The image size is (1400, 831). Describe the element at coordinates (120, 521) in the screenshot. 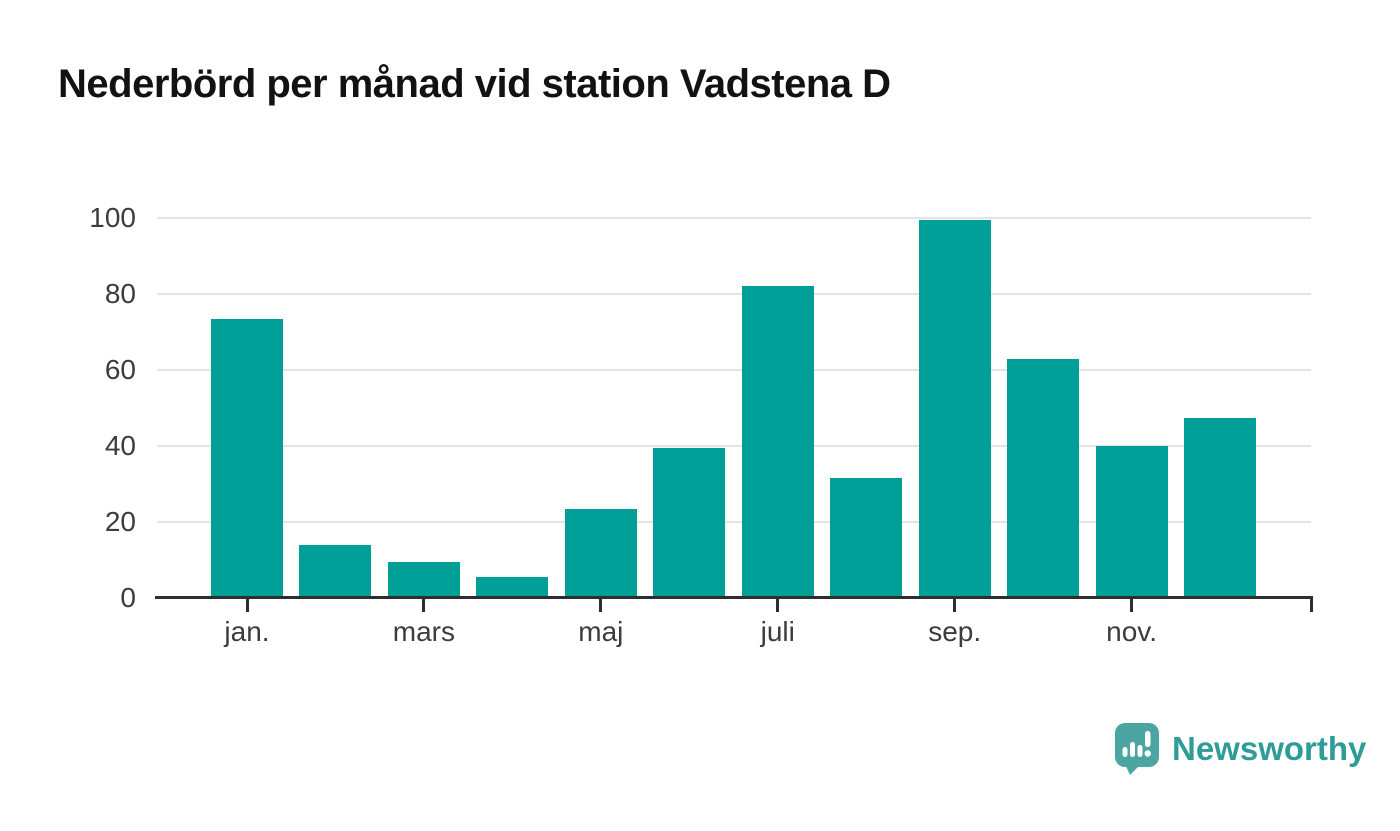

I see `y-axis-tick-label: 20` at that location.